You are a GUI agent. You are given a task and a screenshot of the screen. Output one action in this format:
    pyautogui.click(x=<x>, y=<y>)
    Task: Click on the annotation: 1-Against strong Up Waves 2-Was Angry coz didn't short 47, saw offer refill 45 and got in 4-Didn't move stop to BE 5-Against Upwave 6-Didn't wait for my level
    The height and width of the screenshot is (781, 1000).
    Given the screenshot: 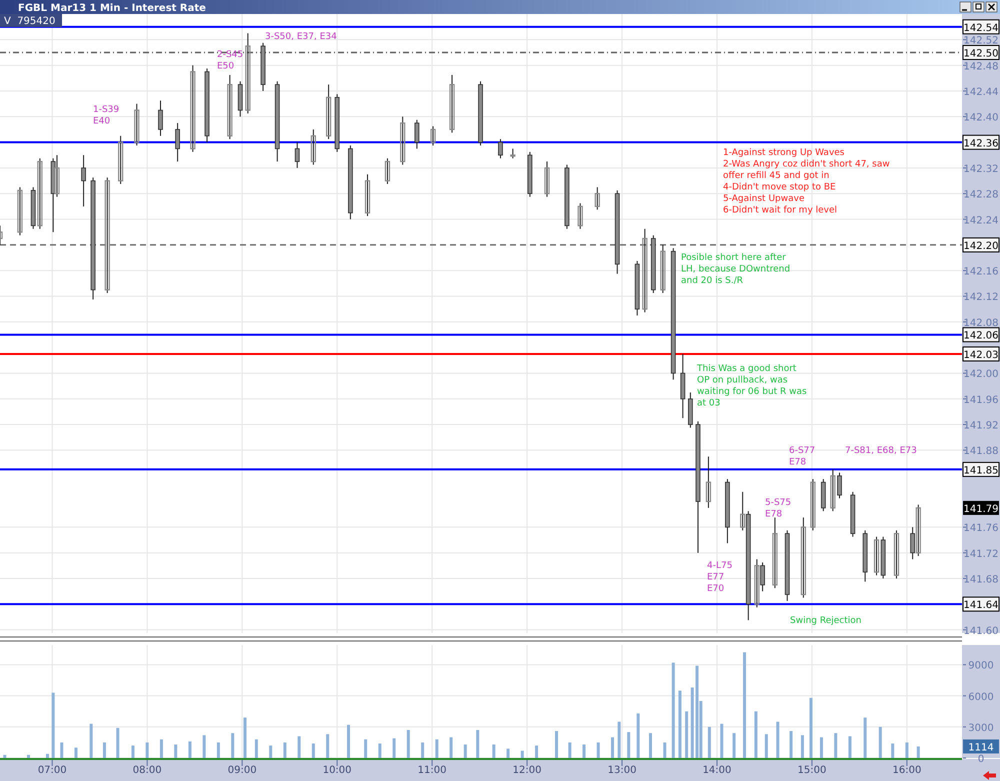 What is the action you would take?
    pyautogui.click(x=806, y=182)
    